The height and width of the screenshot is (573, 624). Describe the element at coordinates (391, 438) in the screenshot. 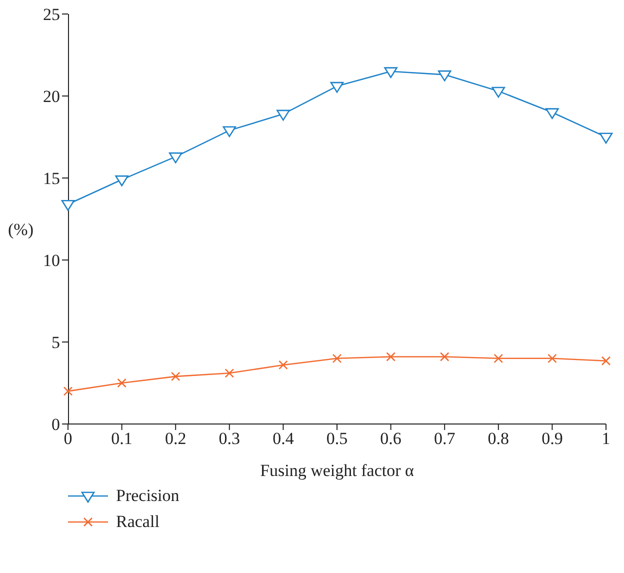

I see `x-tick-label: 0.6` at that location.